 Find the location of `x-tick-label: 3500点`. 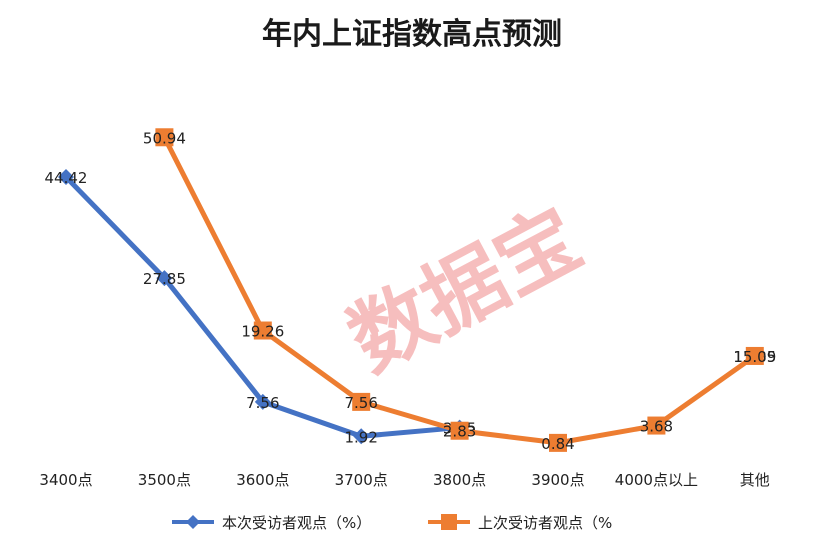

x-tick-label: 3500点 is located at coordinates (164, 480).